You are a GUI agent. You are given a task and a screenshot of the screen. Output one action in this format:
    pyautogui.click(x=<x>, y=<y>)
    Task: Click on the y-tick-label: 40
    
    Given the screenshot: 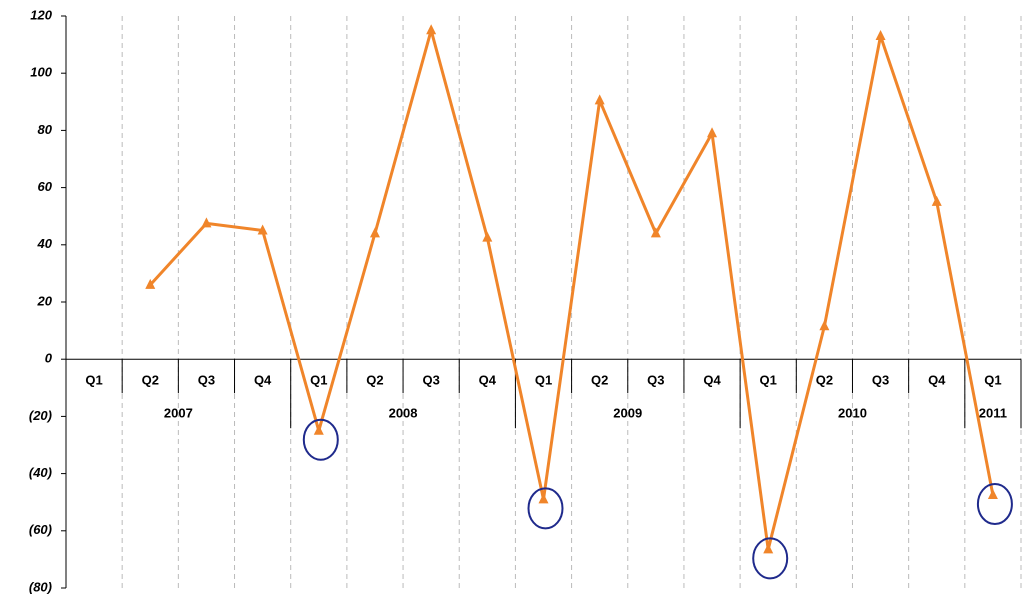 What is the action you would take?
    pyautogui.click(x=45, y=243)
    